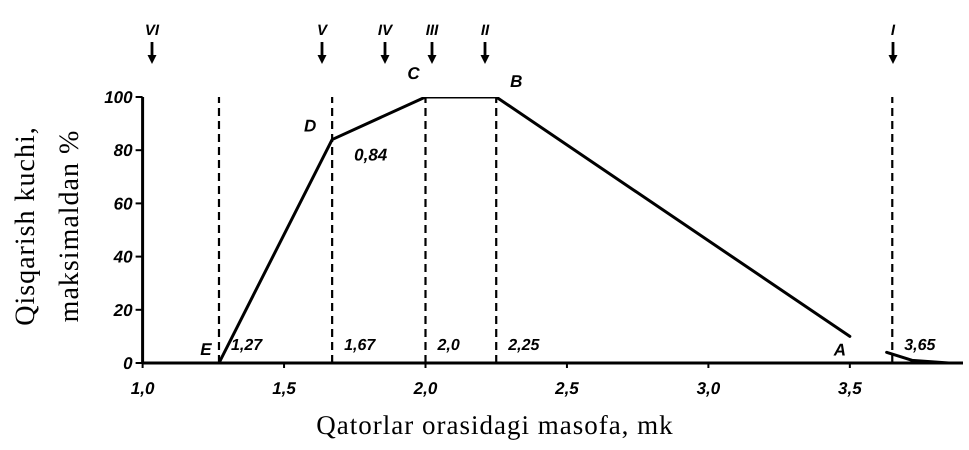 This screenshot has width=969, height=450. What do you see at coordinates (322, 30) in the screenshot?
I see `text: V` at bounding box center [322, 30].